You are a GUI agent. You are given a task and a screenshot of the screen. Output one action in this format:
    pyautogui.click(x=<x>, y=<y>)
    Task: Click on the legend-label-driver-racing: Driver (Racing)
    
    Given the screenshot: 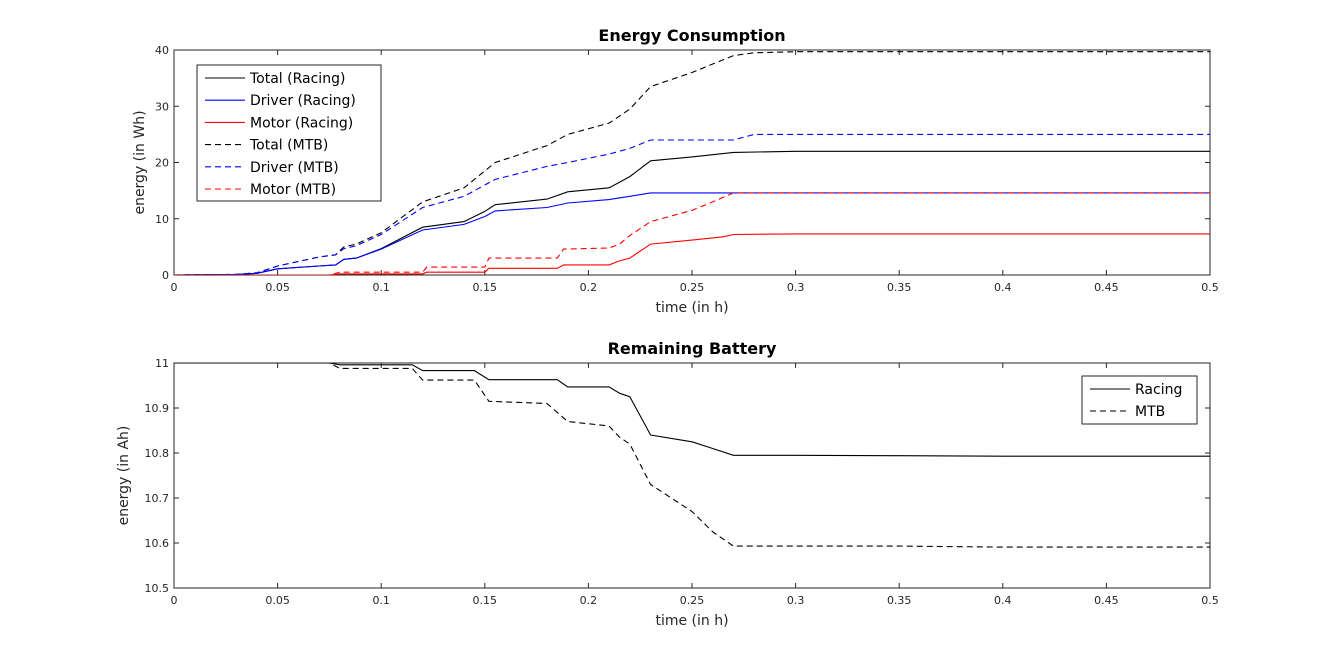 What is the action you would take?
    pyautogui.click(x=303, y=101)
    